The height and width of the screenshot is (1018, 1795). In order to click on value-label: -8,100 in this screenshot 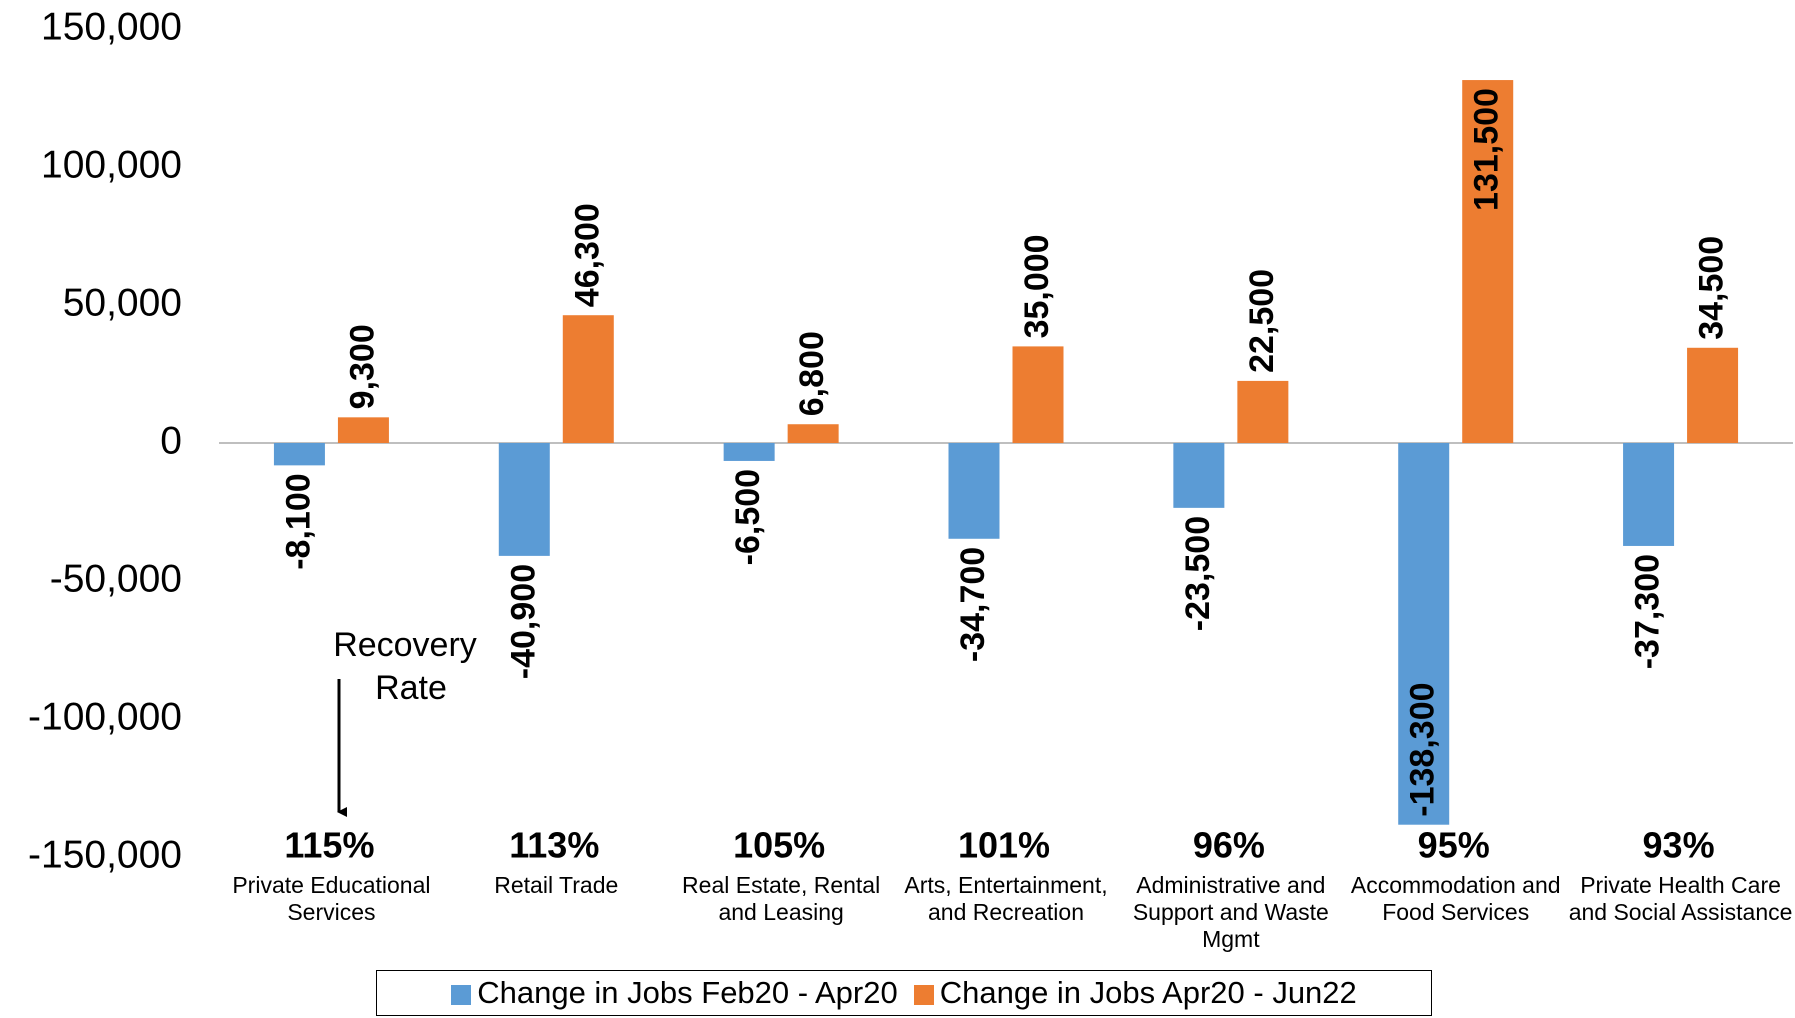, I will do `click(298, 521)`.